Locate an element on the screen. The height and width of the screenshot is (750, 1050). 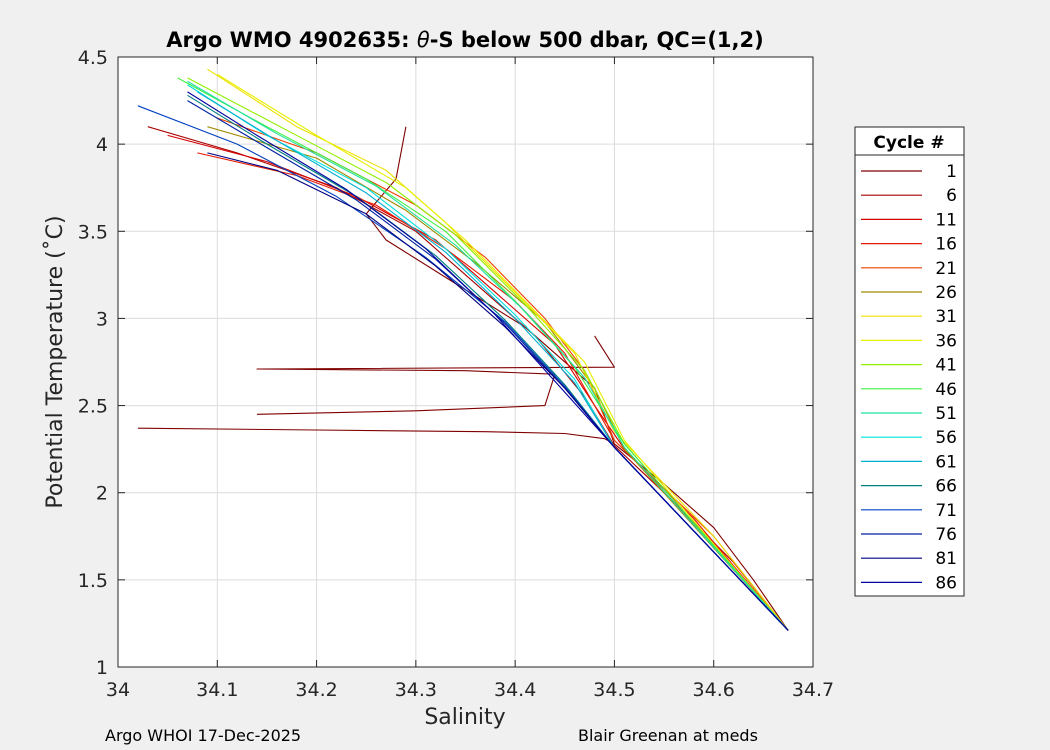
legend-label-36: 36 is located at coordinates (946, 341).